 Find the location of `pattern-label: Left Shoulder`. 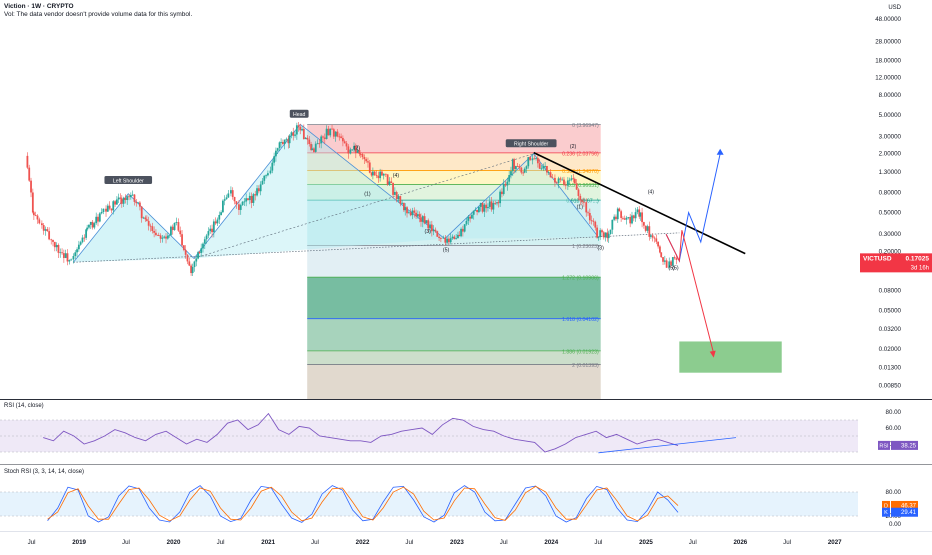

pattern-label: Left Shoulder is located at coordinates (128, 181).